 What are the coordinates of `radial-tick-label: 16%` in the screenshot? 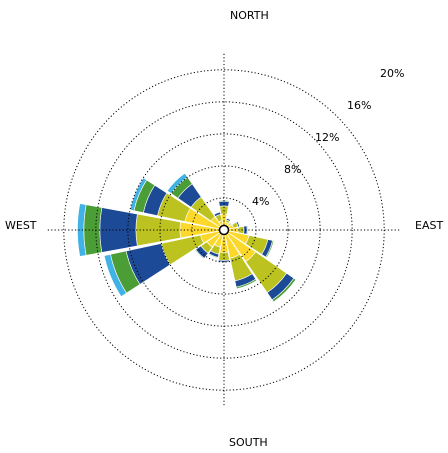 It's located at (359, 105).